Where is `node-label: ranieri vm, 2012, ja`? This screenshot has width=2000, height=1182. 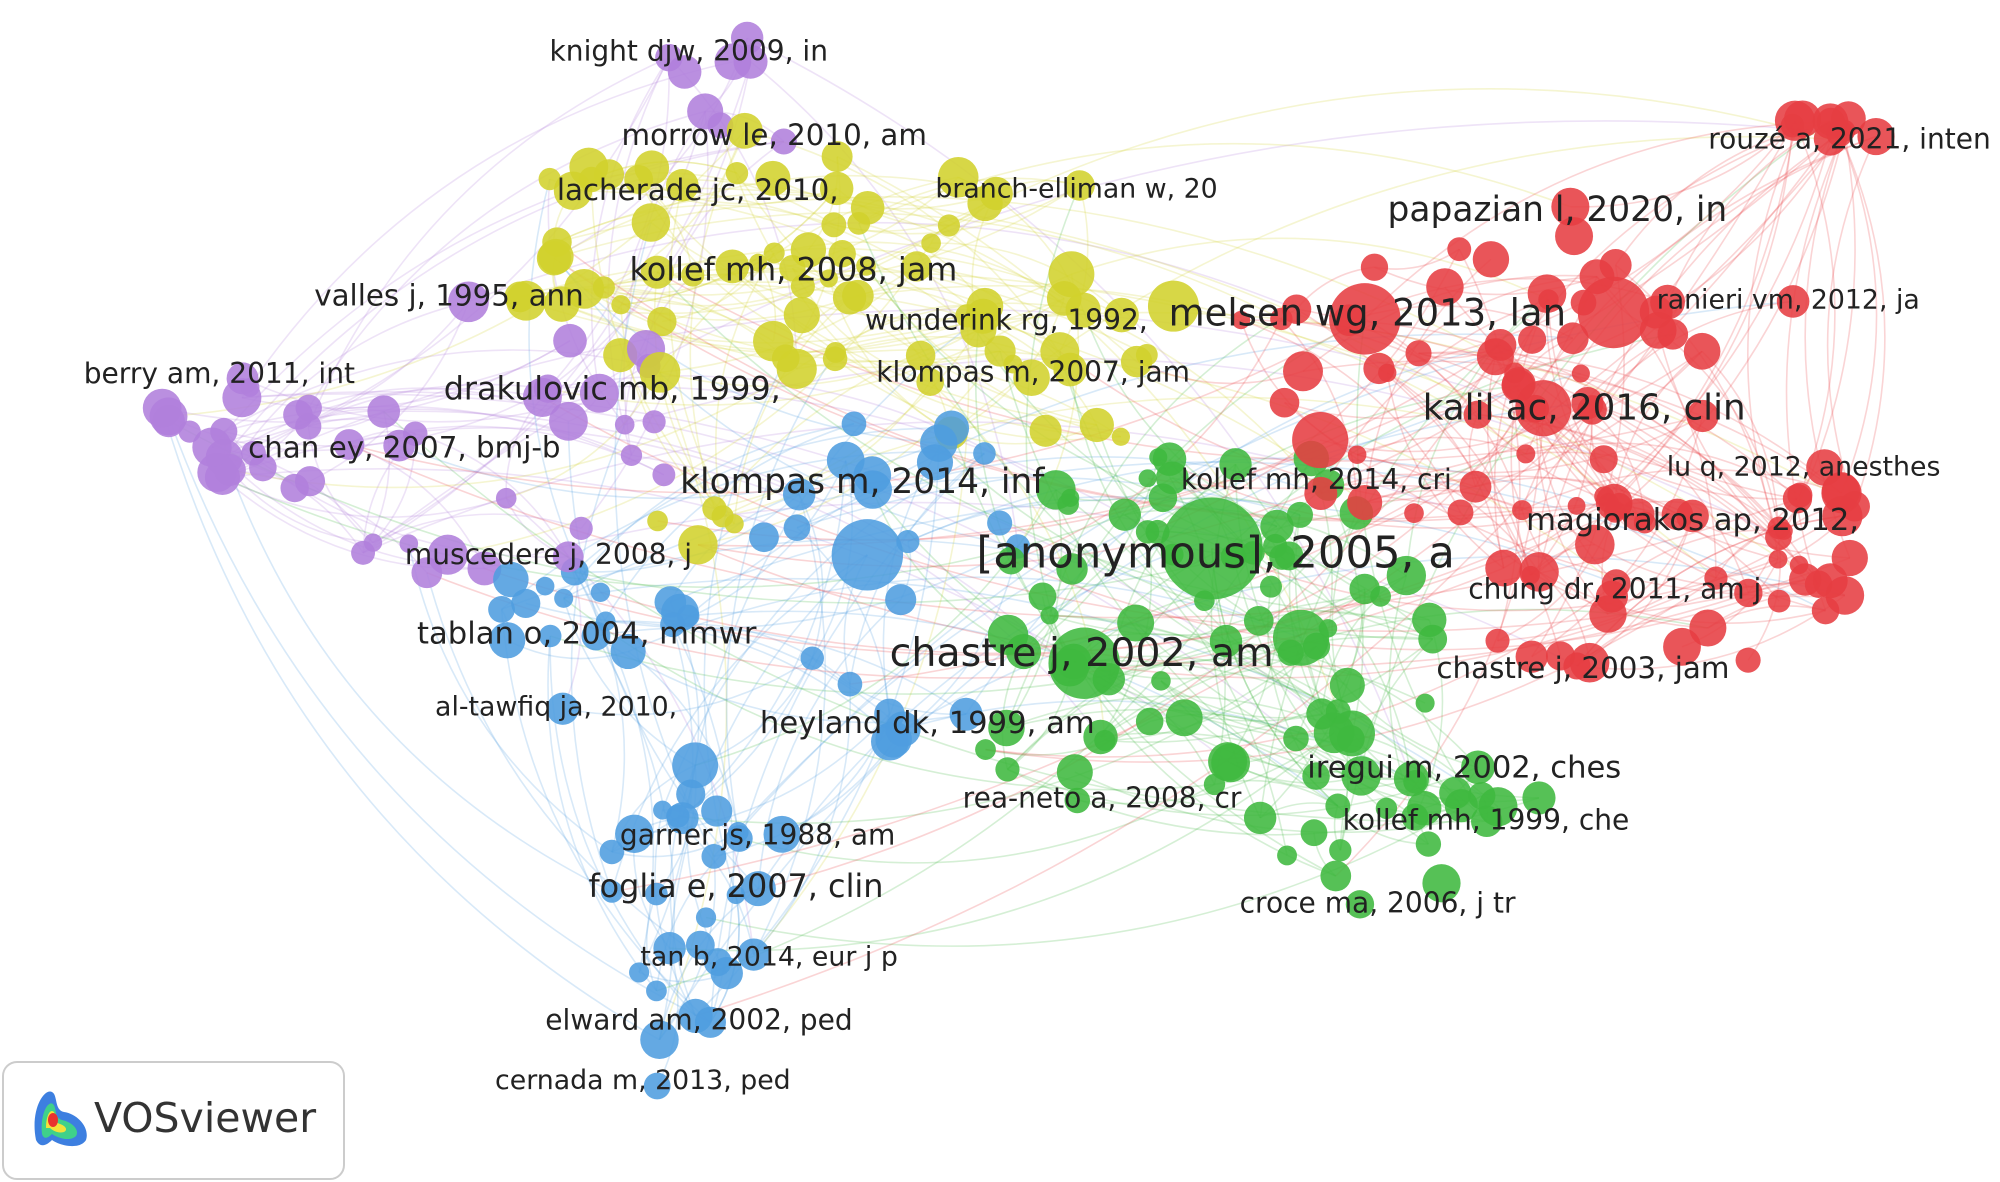
node-label: ranieri vm, 2012, ja is located at coordinates (1788, 300).